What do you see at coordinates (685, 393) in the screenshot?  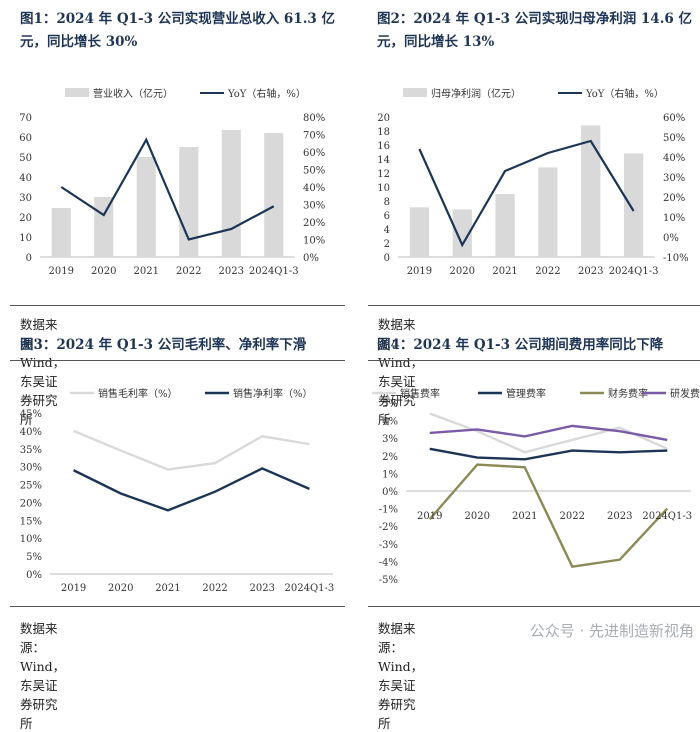 I see `legend-label: 研发费率` at bounding box center [685, 393].